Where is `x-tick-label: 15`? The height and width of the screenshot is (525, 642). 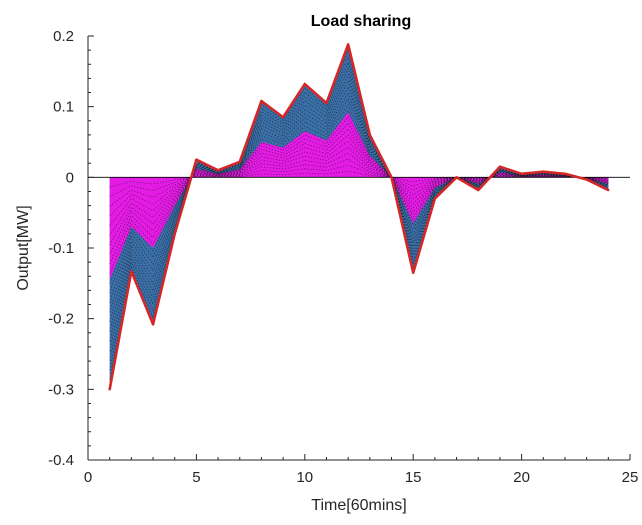 x-tick-label: 15 is located at coordinates (413, 477).